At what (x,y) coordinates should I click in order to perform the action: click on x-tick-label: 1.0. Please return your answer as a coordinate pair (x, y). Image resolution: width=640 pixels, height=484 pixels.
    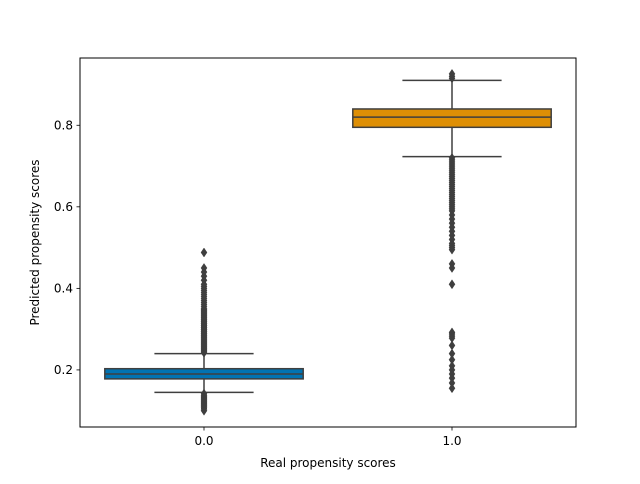
    Looking at the image, I should click on (451, 441).